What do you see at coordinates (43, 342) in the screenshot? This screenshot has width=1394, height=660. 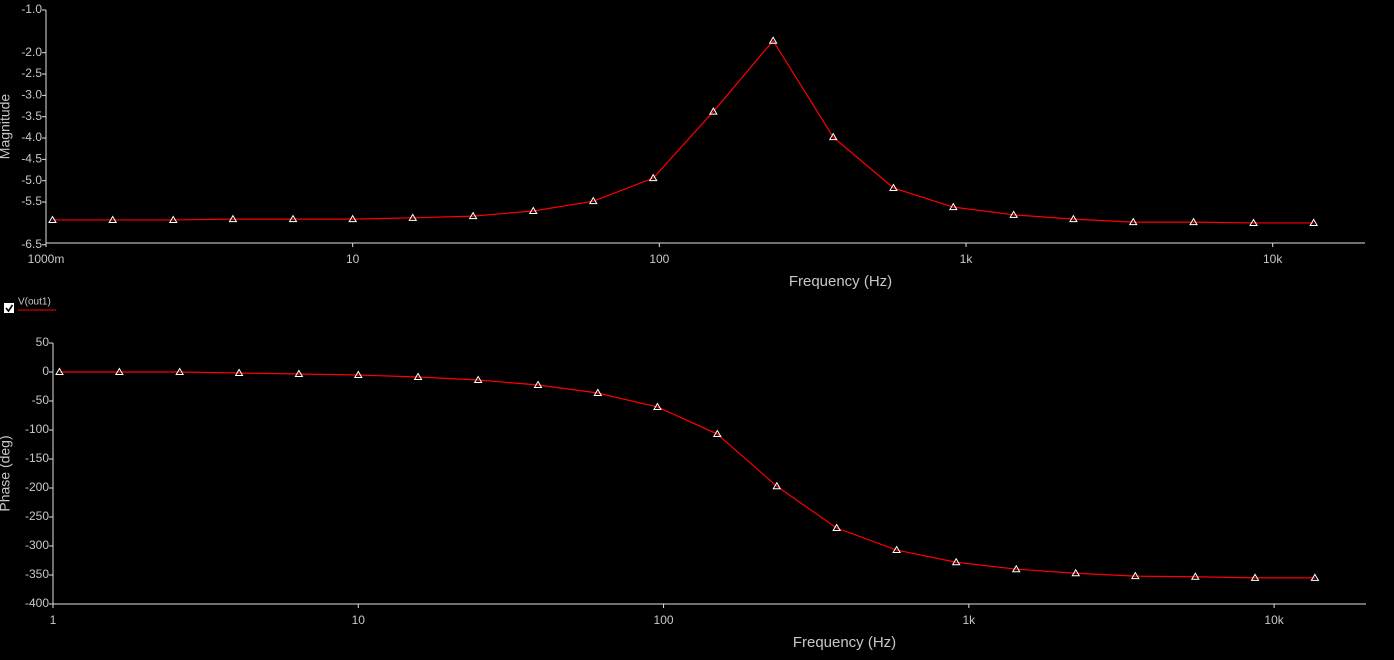 I see `y-tick-label: 50` at bounding box center [43, 342].